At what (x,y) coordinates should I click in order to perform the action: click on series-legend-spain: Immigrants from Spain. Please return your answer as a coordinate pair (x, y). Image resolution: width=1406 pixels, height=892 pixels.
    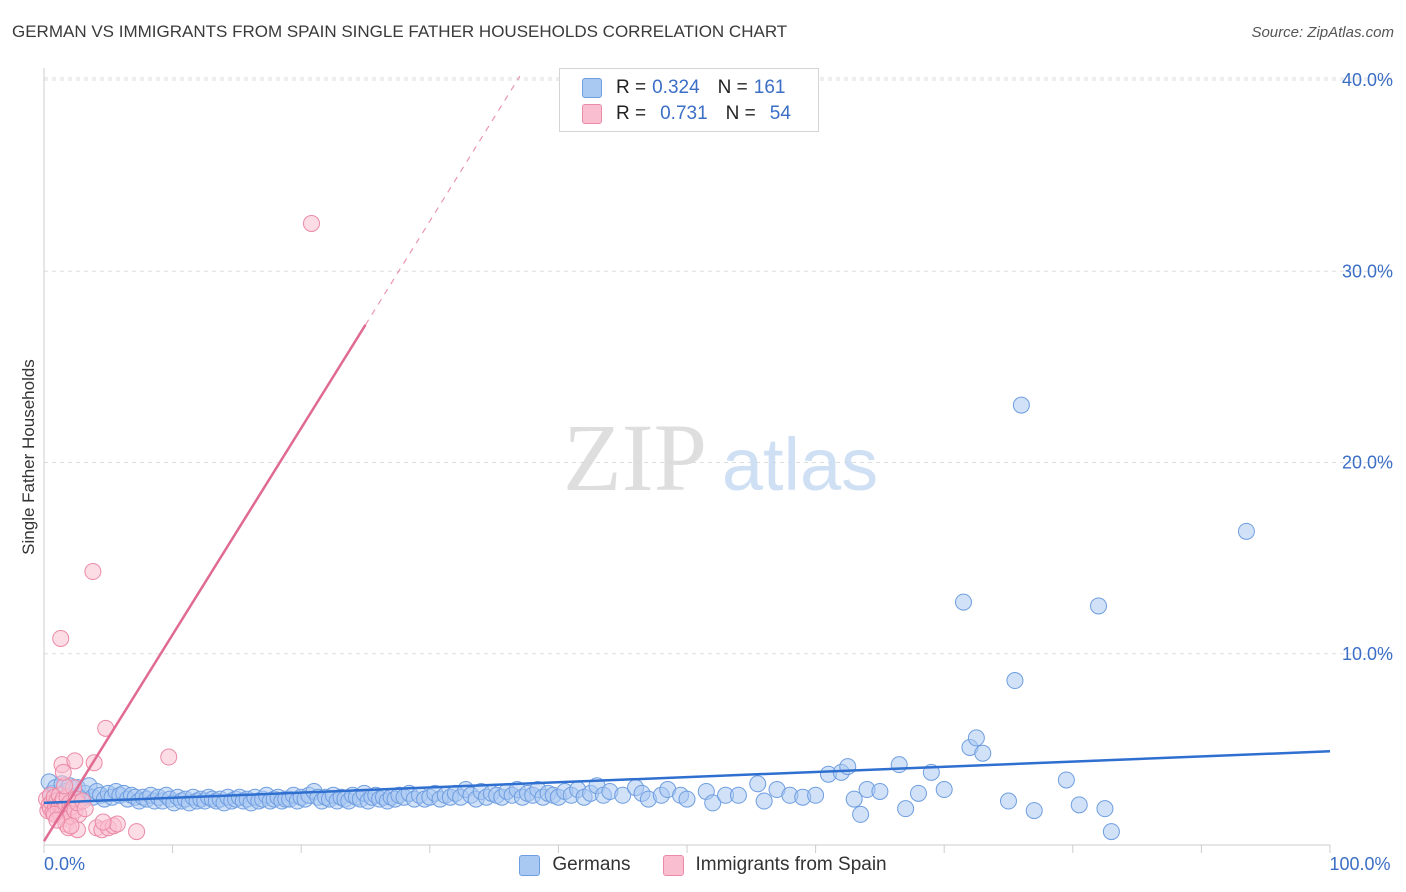
    Looking at the image, I should click on (774, 865).